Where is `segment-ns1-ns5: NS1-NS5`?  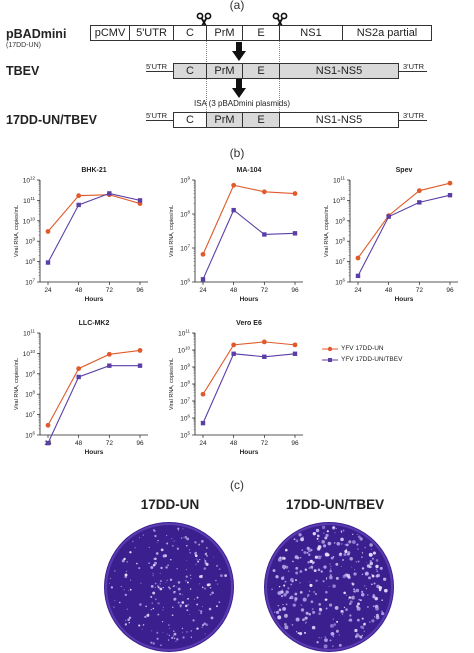
segment-ns1-ns5: NS1-NS5 is located at coordinates (339, 120).